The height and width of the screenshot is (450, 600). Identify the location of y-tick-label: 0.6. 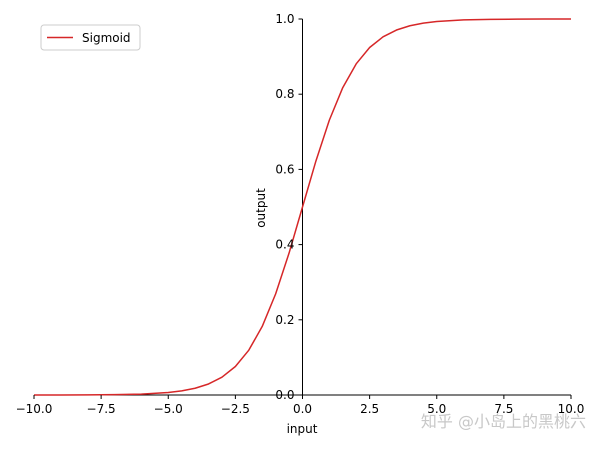
(284, 169).